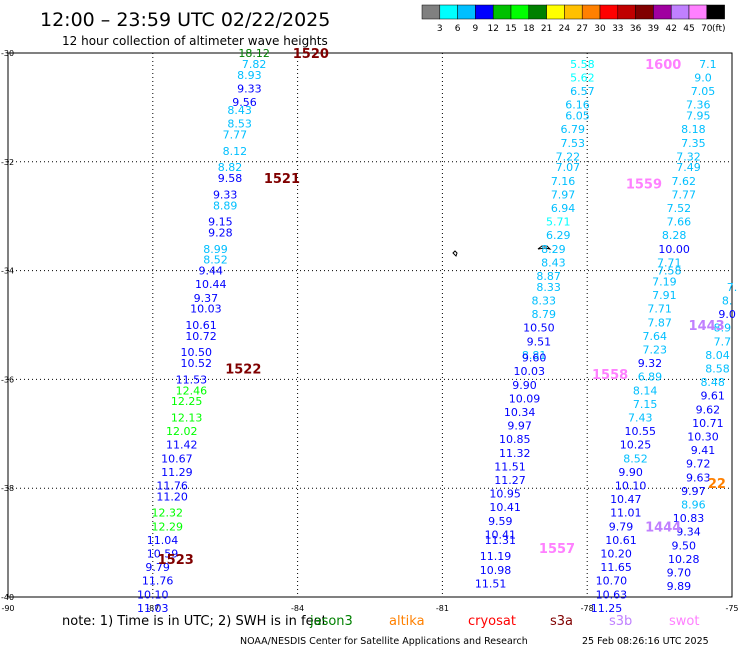 Image resolution: width=740 pixels, height=650 pixels. What do you see at coordinates (635, 458) in the screenshot?
I see `wave-height-point: 8.52` at bounding box center [635, 458].